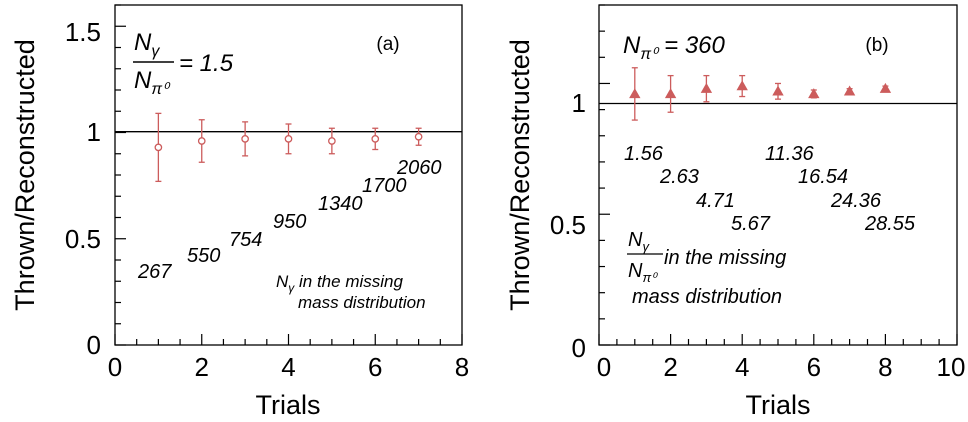  What do you see at coordinates (760, 94) in the screenshot?
I see `data-points-b` at bounding box center [760, 94].